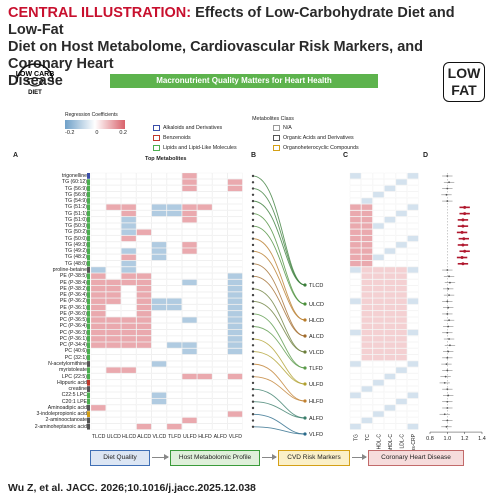 This screenshot has height=500, width=499. Describe the element at coordinates (177, 138) in the screenshot. I see `class-label: Benzenoids` at that location.